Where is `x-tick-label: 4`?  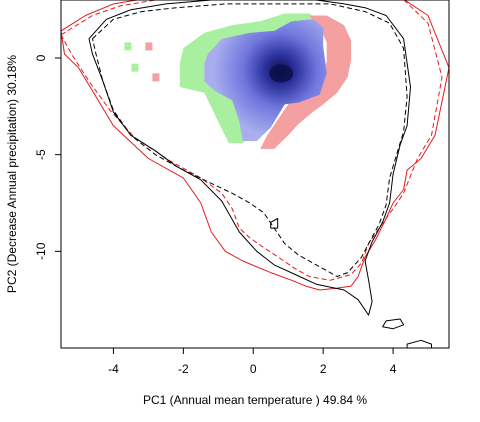
x-tick-label: 4 is located at coordinates (393, 369).